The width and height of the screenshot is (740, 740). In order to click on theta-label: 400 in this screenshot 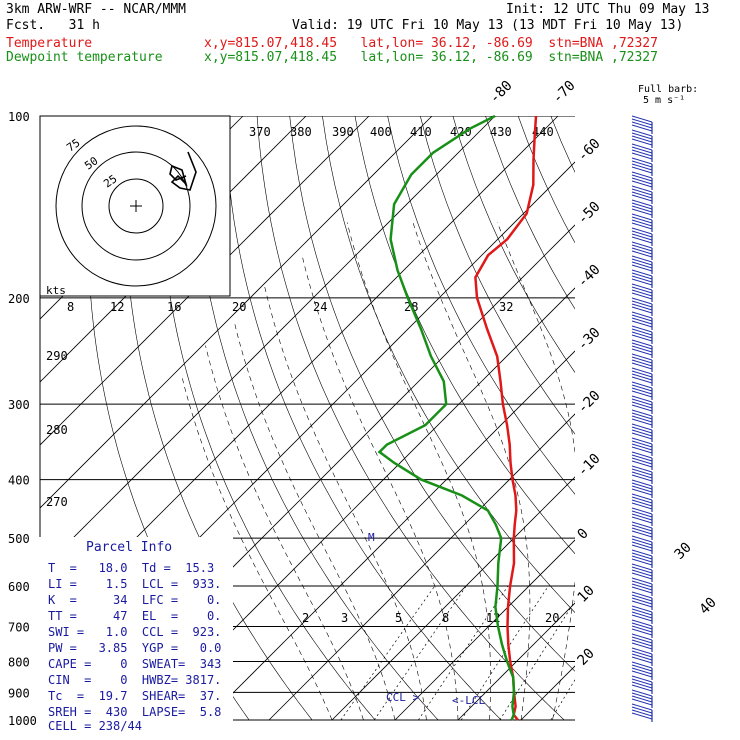, I will do `click(381, 132)`.